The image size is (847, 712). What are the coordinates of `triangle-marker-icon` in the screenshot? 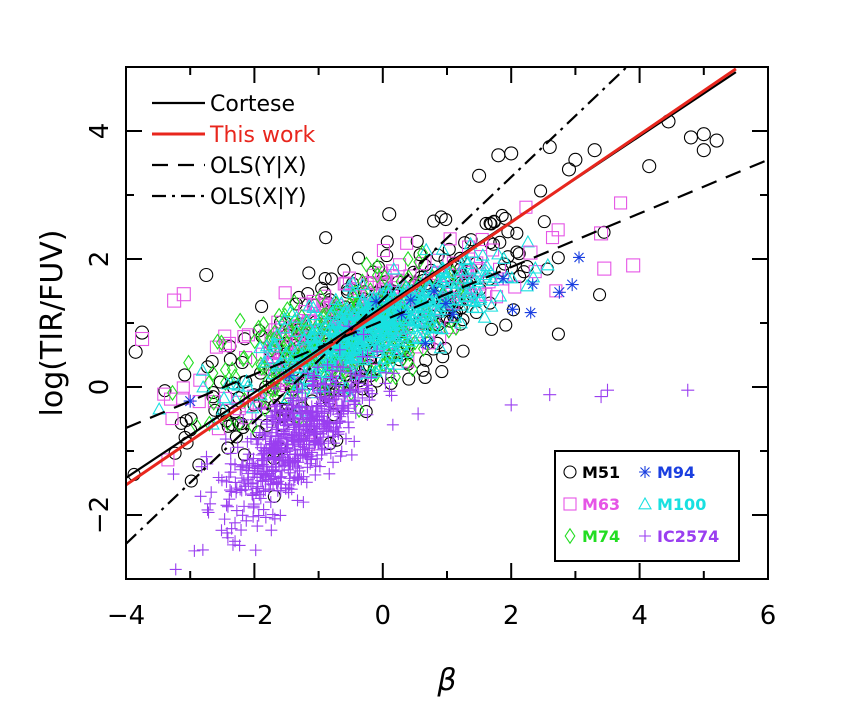 It's located at (645, 503).